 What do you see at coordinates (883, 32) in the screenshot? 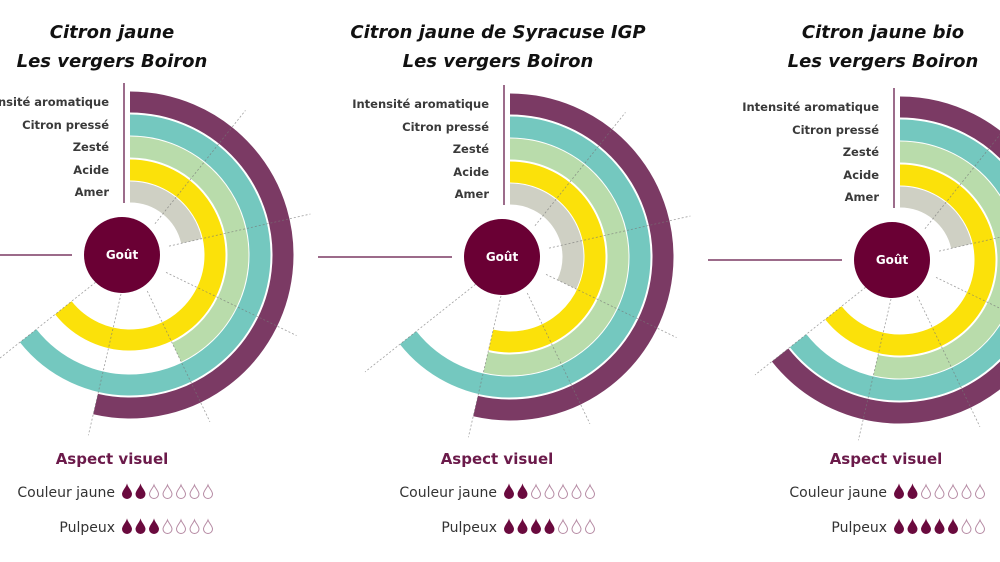
I see `chart-title: Citron jaune bio` at bounding box center [883, 32].